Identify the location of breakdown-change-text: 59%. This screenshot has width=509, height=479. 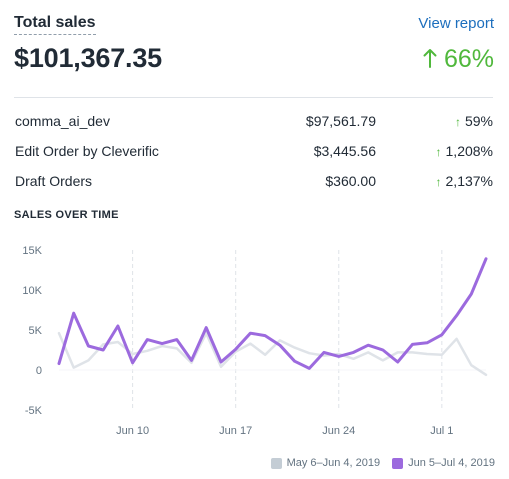
(478, 121).